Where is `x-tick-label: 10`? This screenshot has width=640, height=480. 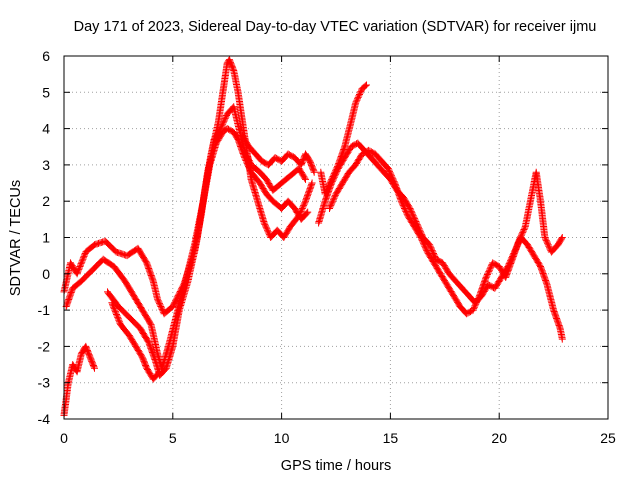 x-tick-label: 10 is located at coordinates (282, 438).